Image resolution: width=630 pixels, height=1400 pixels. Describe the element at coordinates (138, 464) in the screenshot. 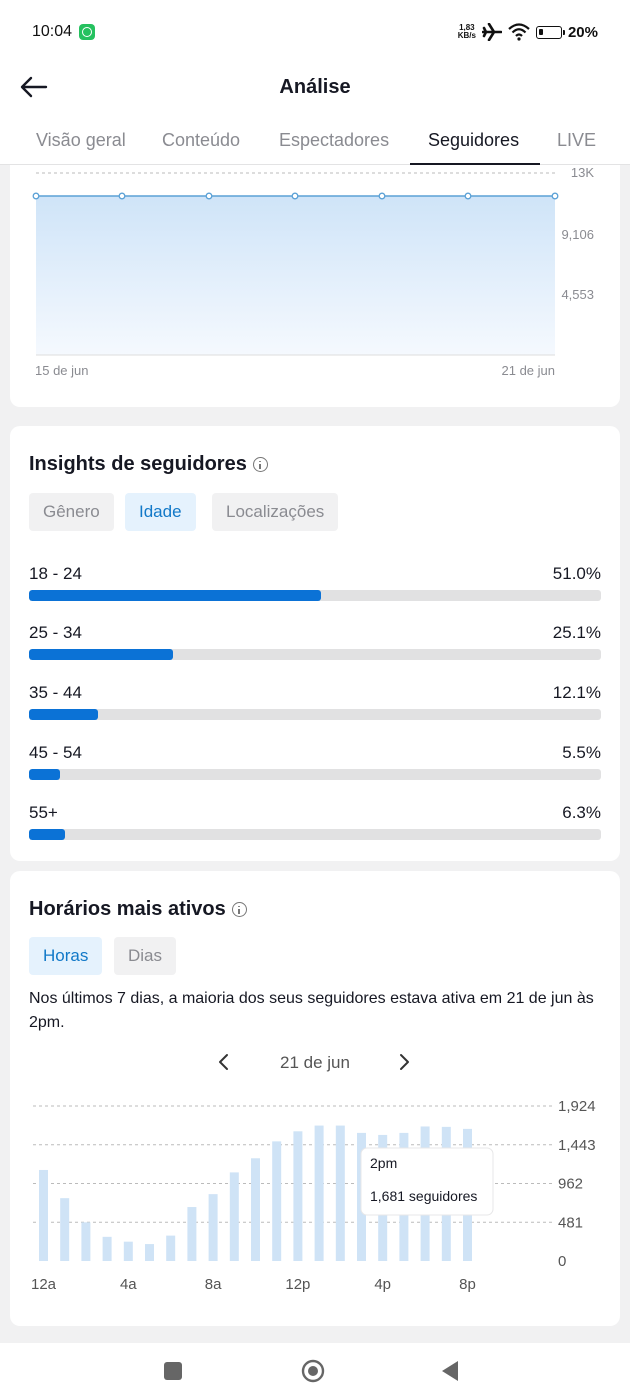

I see `insights-title: Insights de seguidores` at that location.